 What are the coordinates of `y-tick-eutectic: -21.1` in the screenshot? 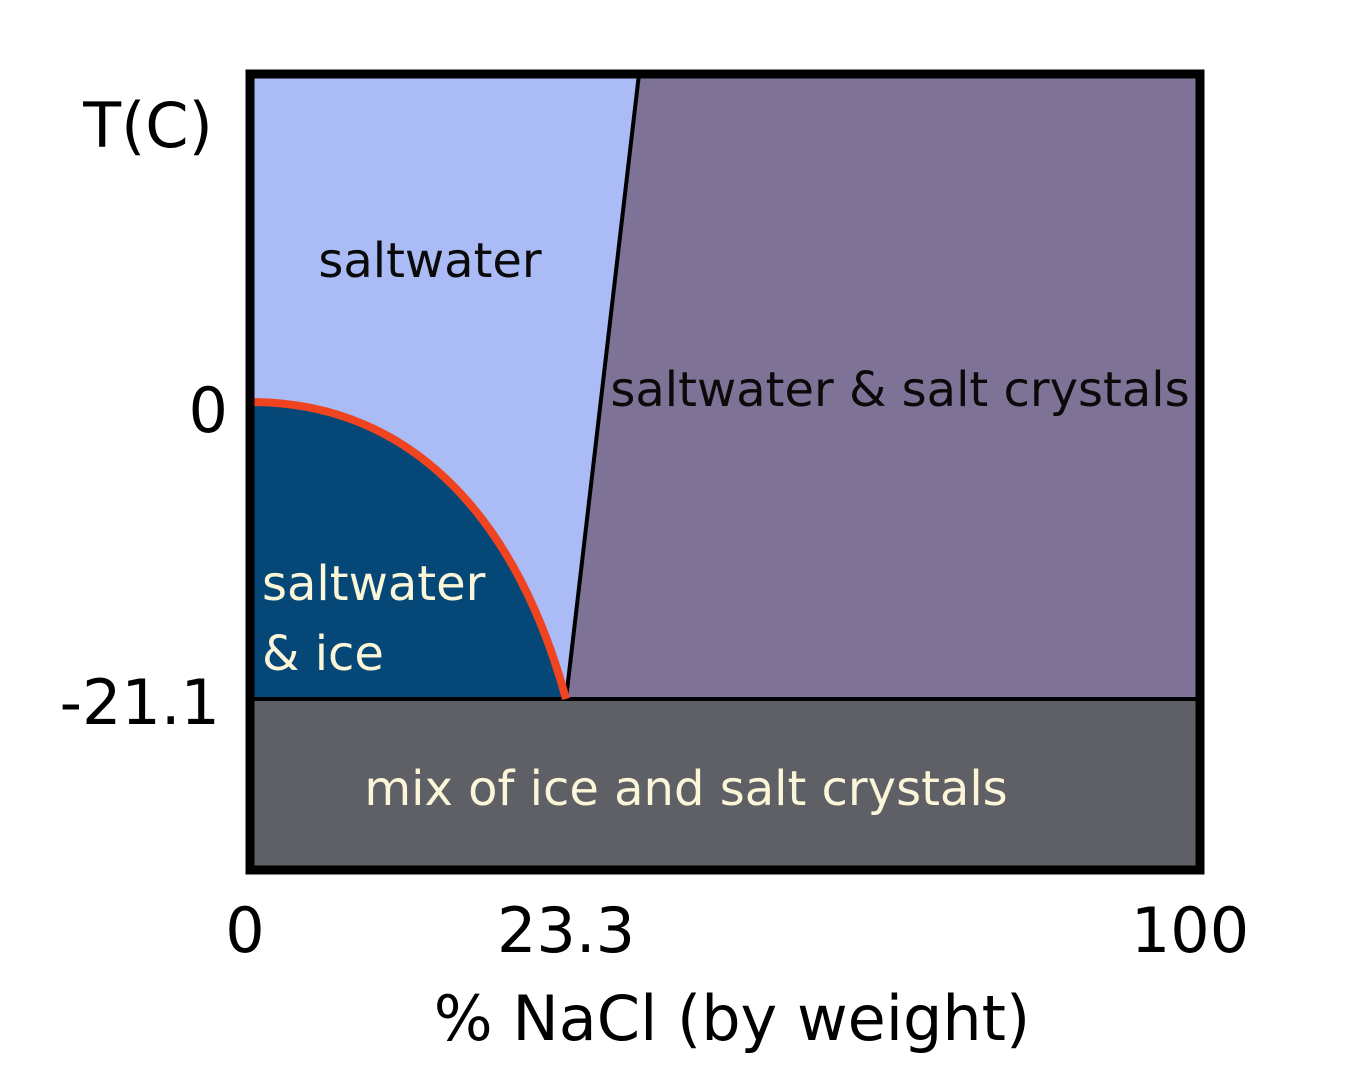 It's located at (140, 702).